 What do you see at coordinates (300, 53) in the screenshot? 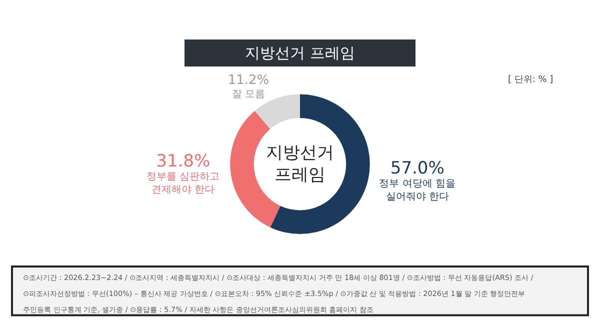
I see `chart-title: 지방선거 프레임` at bounding box center [300, 53].